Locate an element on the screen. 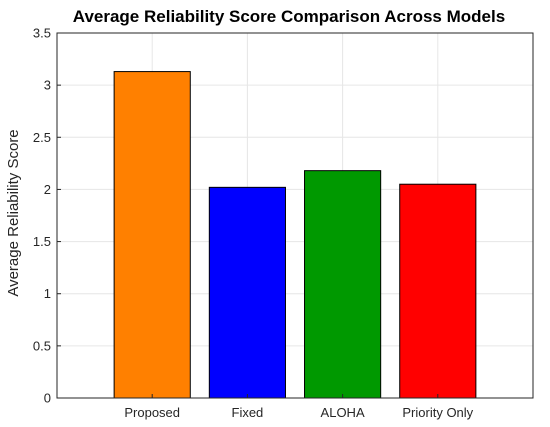 The width and height of the screenshot is (550, 427). y-tick-label: 1.5 is located at coordinates (42, 241).